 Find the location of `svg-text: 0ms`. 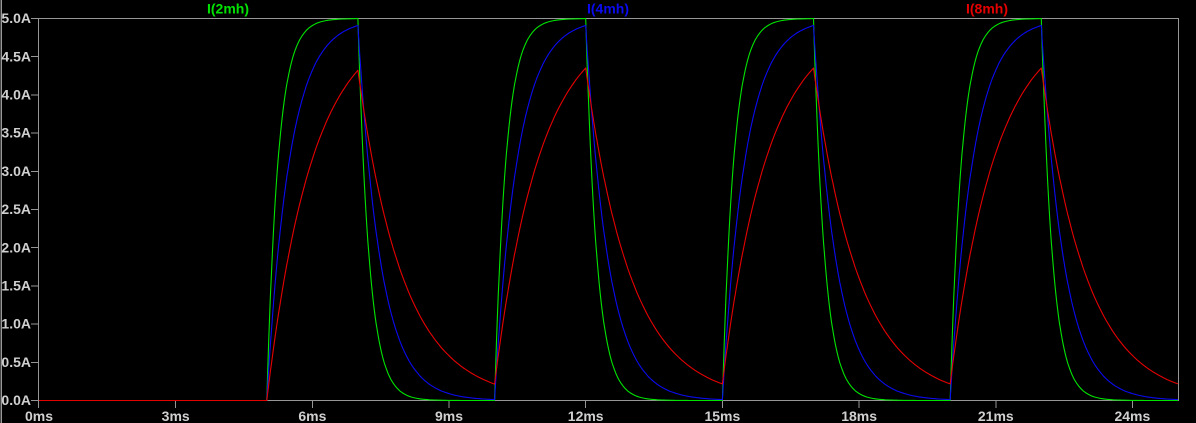

svg-text: 0ms is located at coordinates (39, 415).